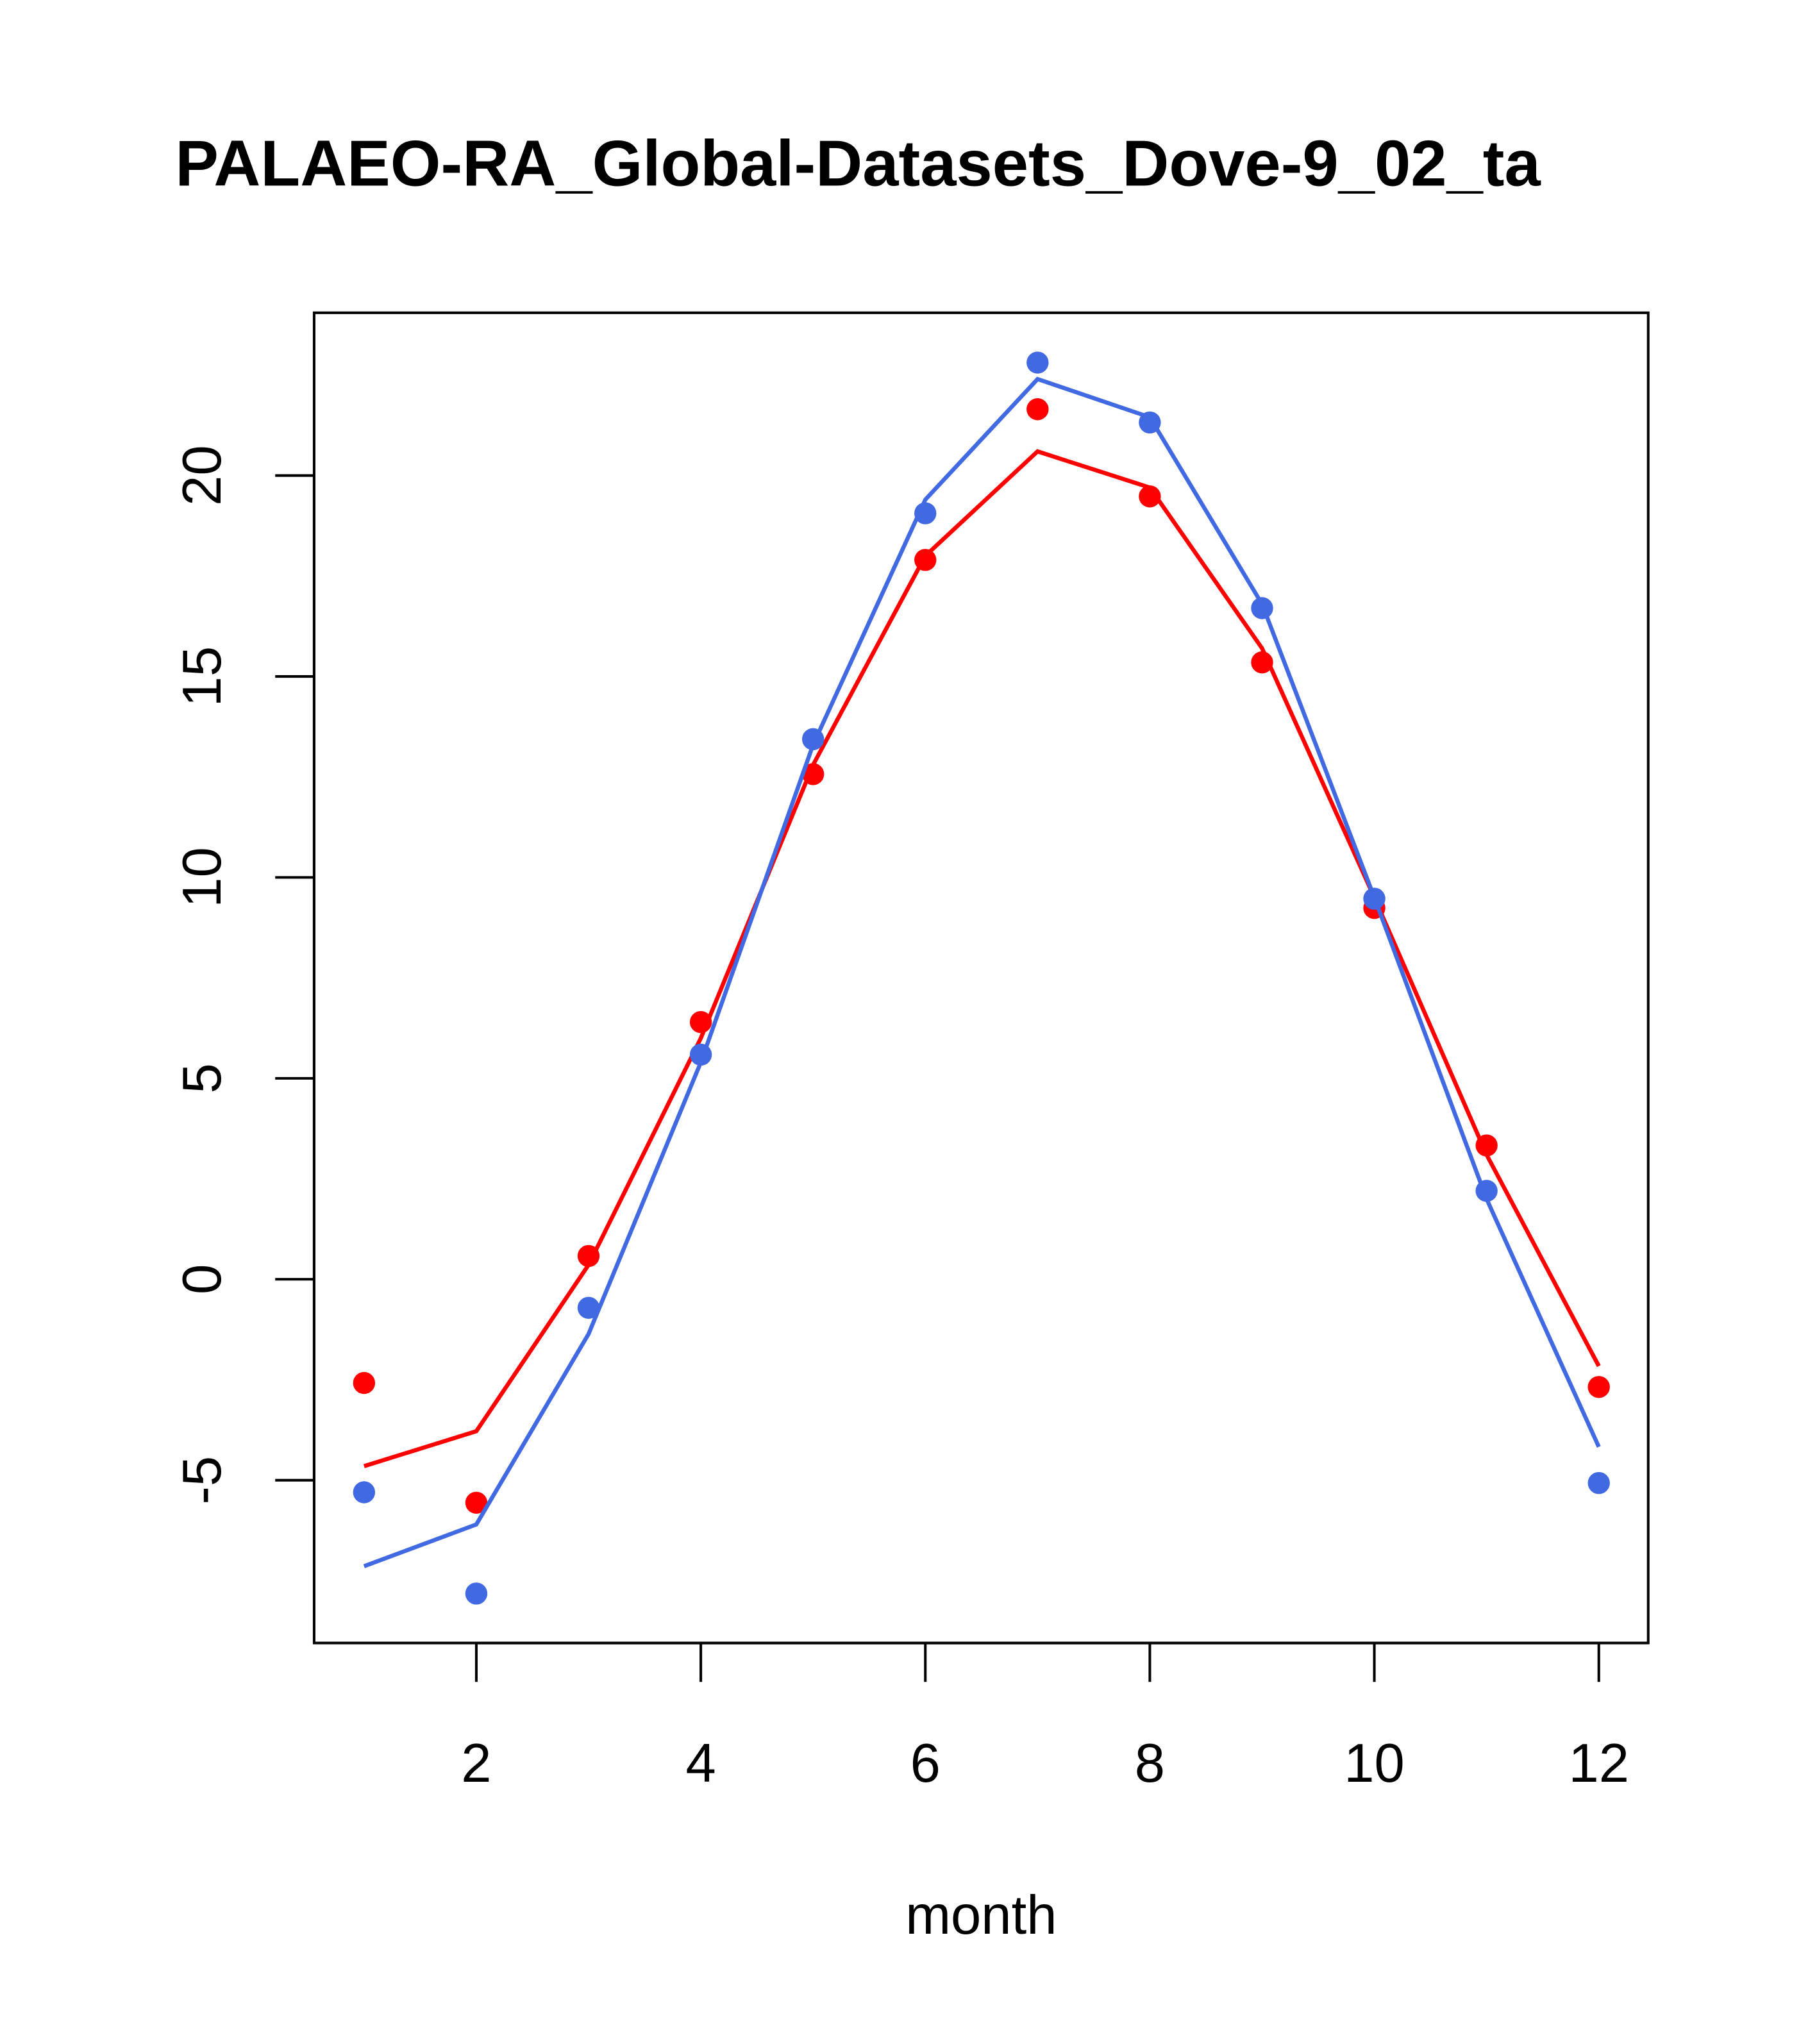 This screenshot has height=2044, width=1817. Describe the element at coordinates (1045, 1718) in the screenshot. I see `x-axis: 2 4 6 8 10 12` at that location.